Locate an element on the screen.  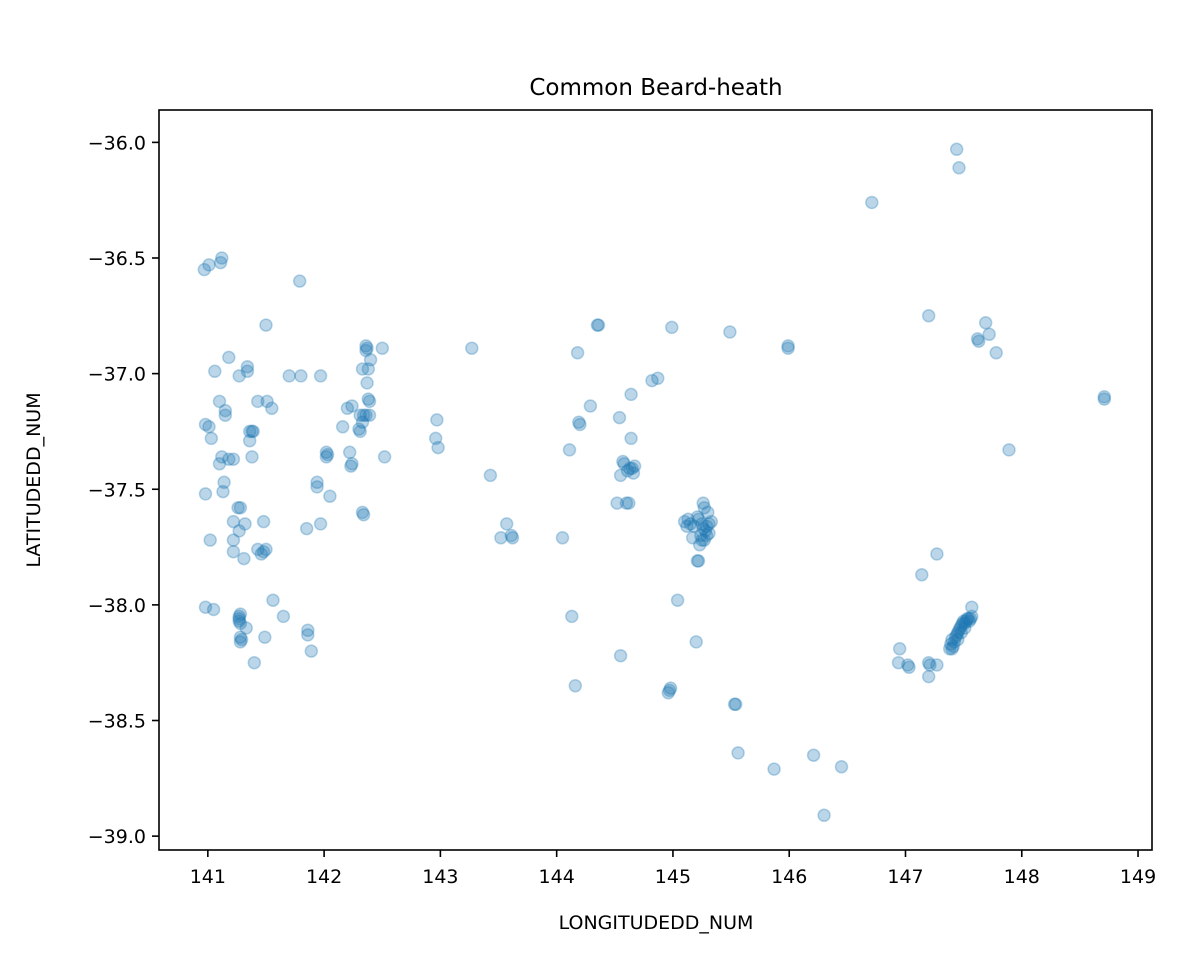
x-tick-label: 141 is located at coordinates (208, 877).